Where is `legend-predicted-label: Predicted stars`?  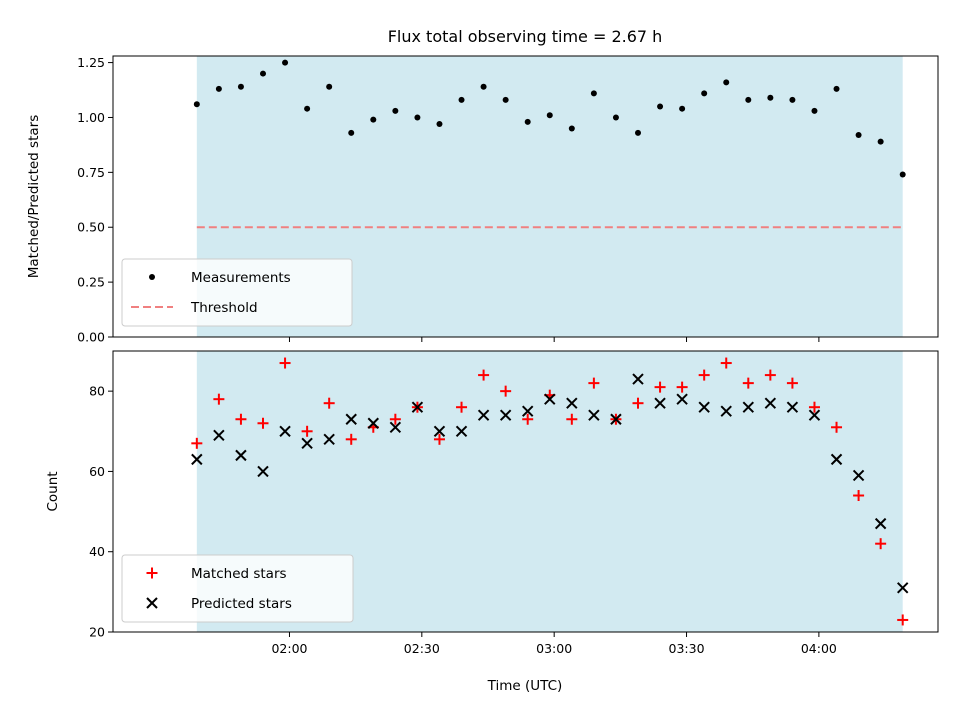
legend-predicted-label: Predicted stars is located at coordinates (241, 604).